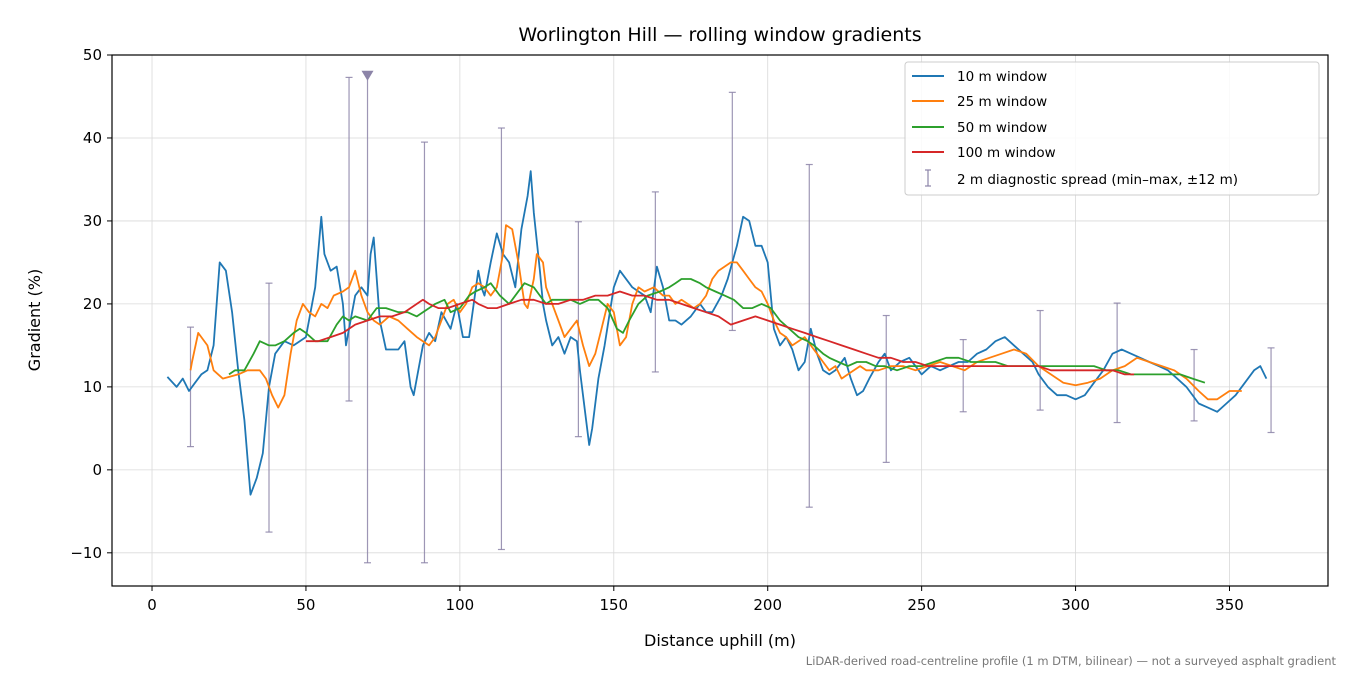  I want to click on x-tick-label: 50, so click(305, 605).